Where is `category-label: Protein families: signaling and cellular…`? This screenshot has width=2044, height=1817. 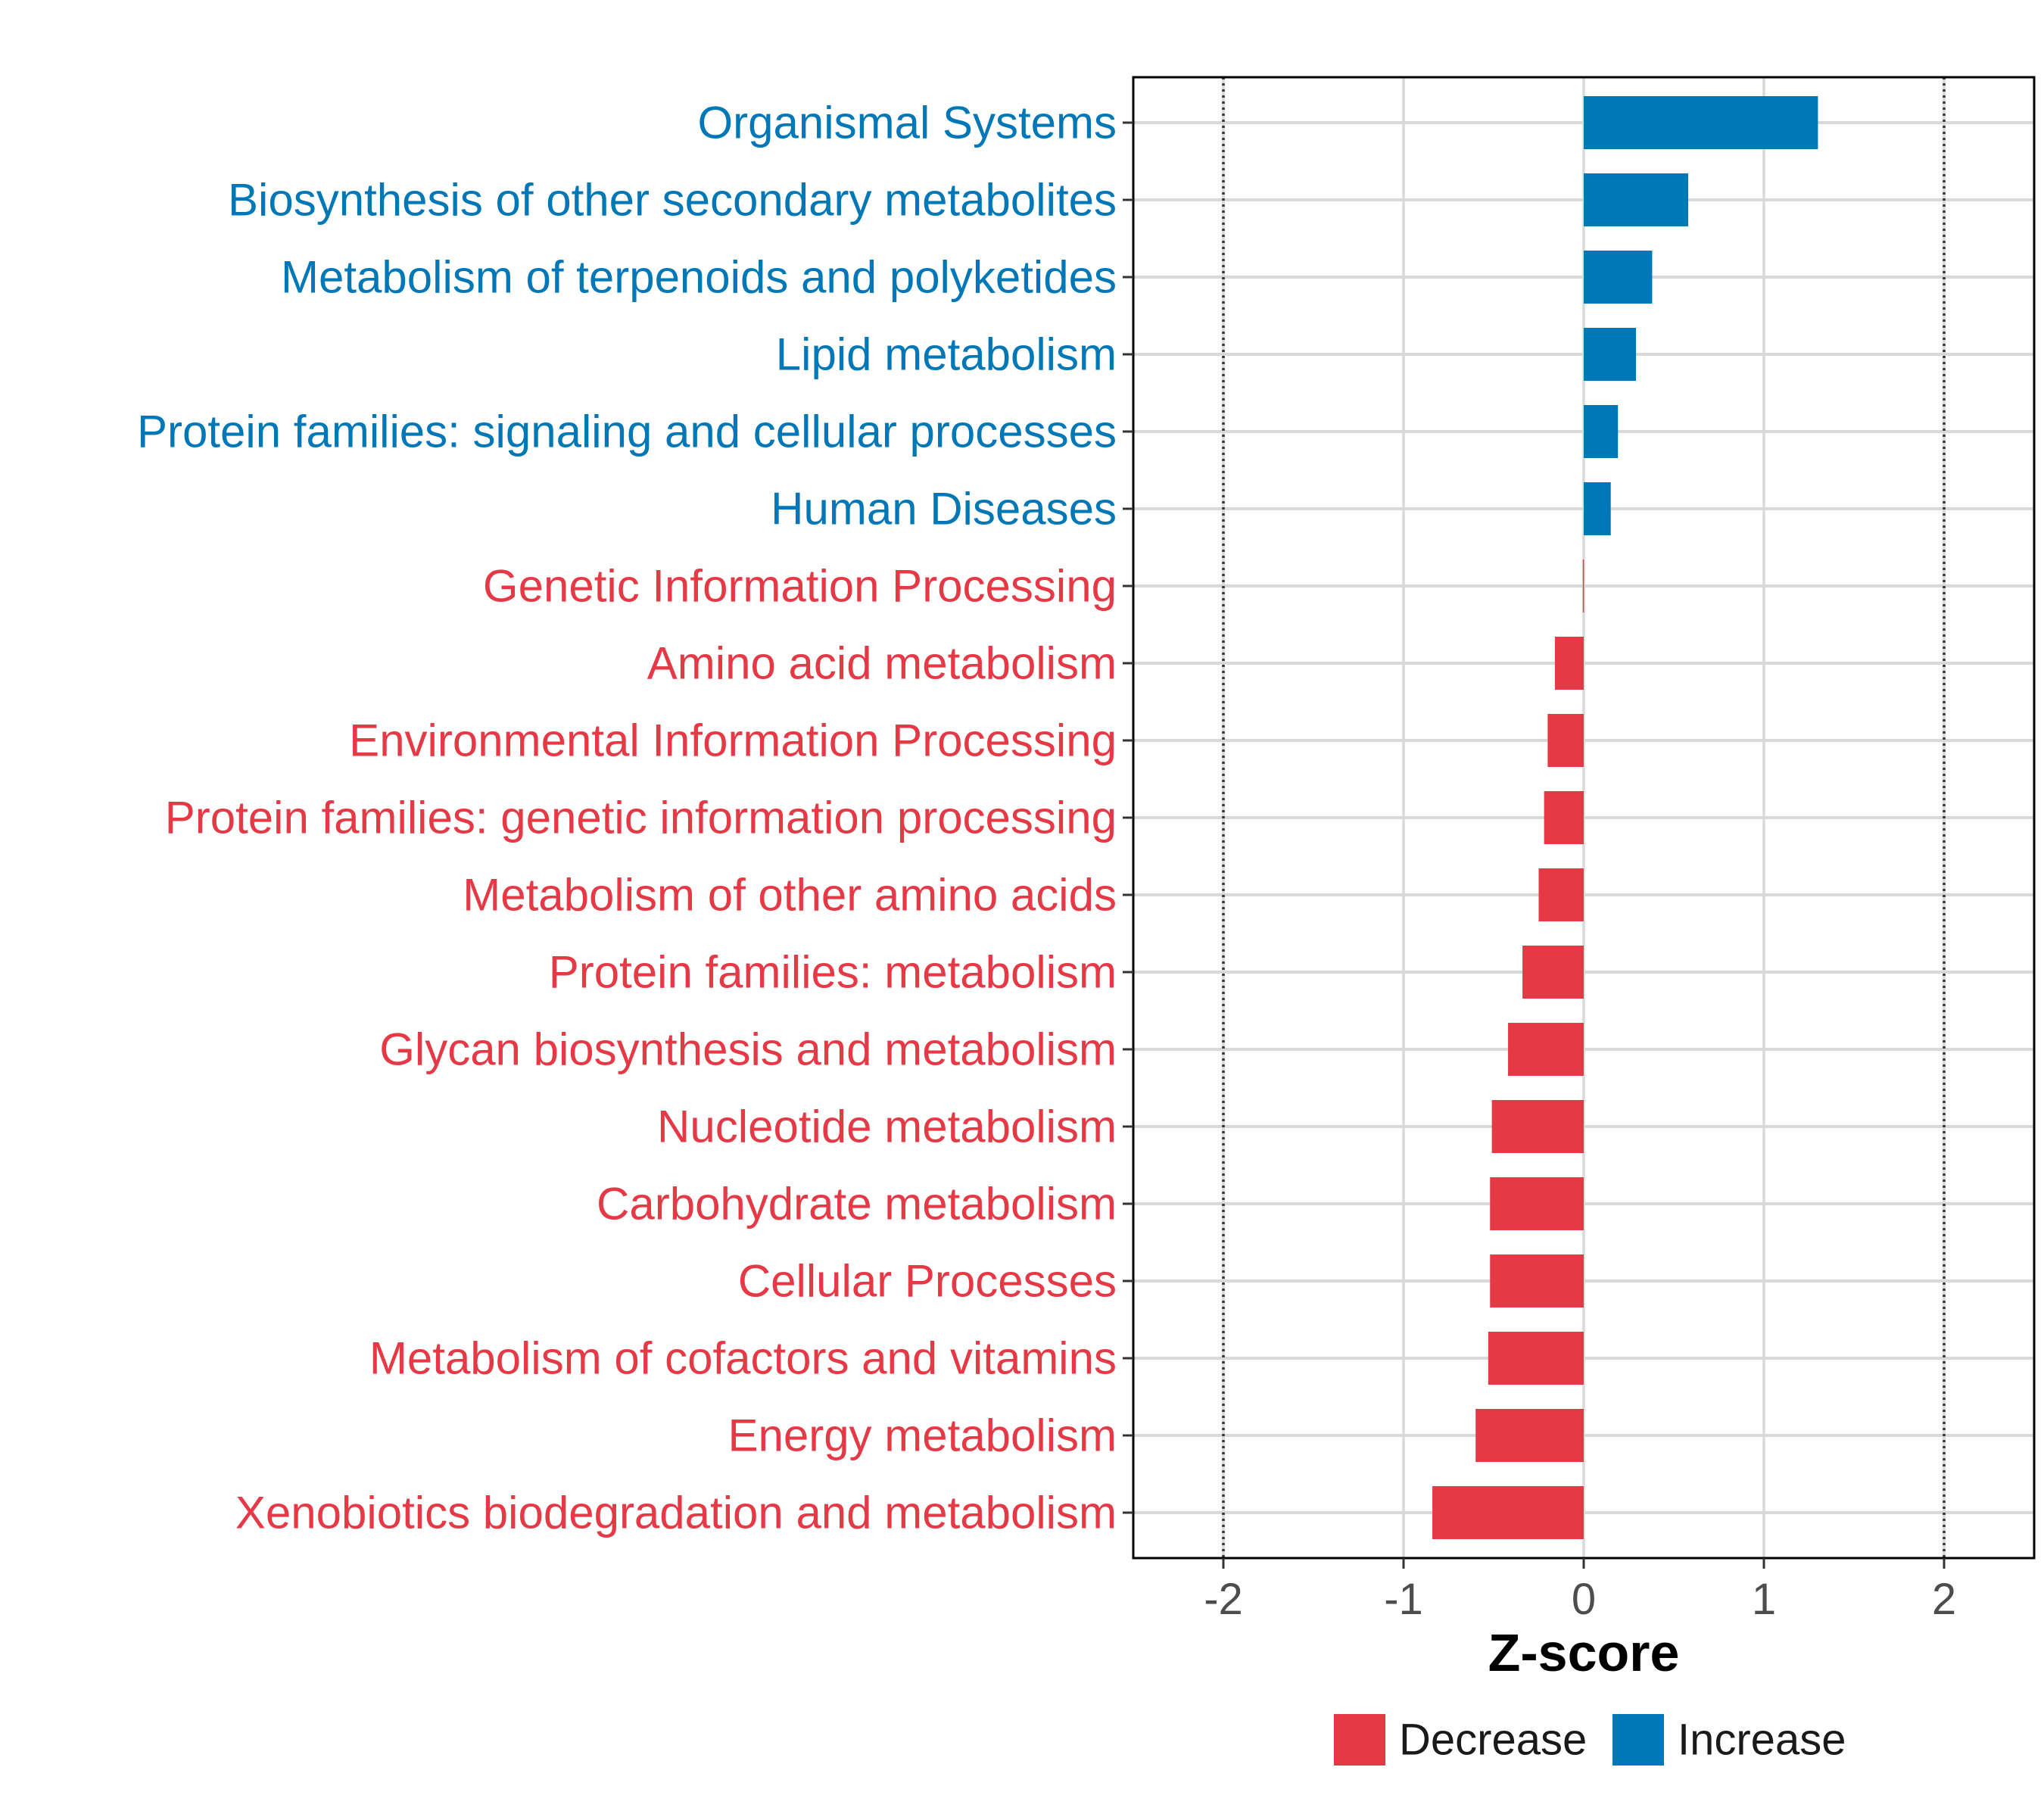
category-label: Protein families: signaling and cellular… is located at coordinates (627, 432).